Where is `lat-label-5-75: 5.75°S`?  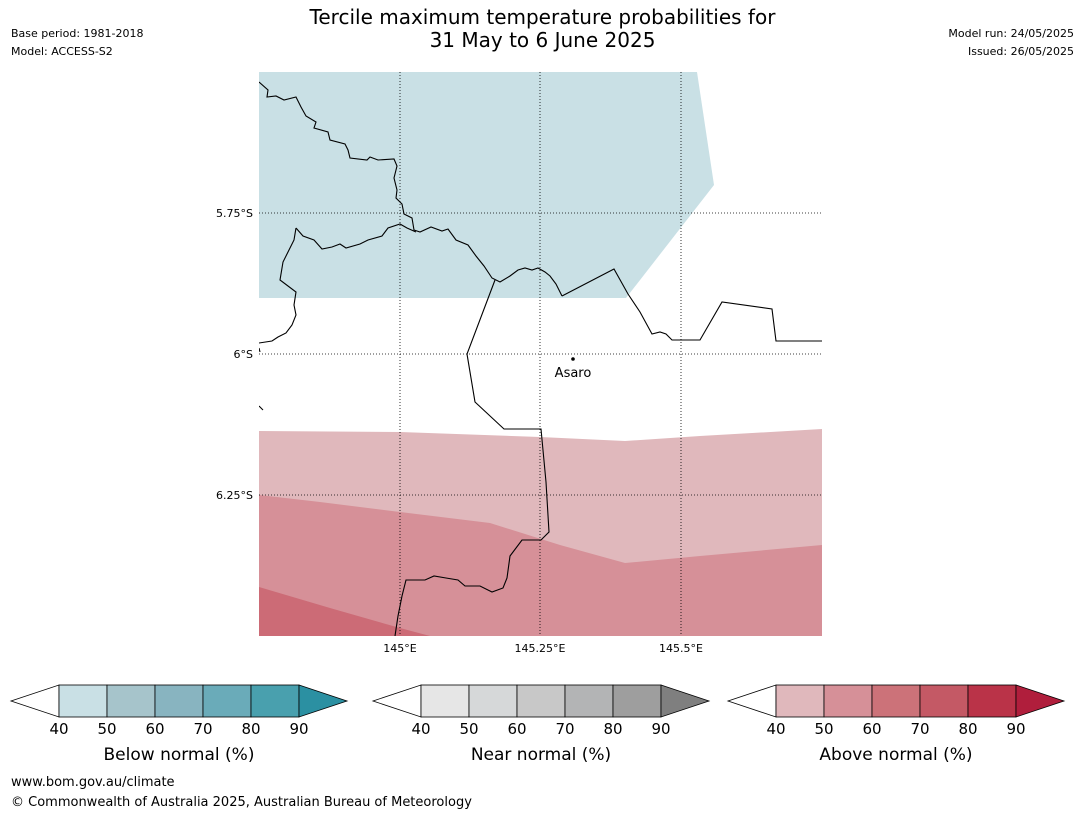
lat-label-5-75: 5.75°S is located at coordinates (234, 213).